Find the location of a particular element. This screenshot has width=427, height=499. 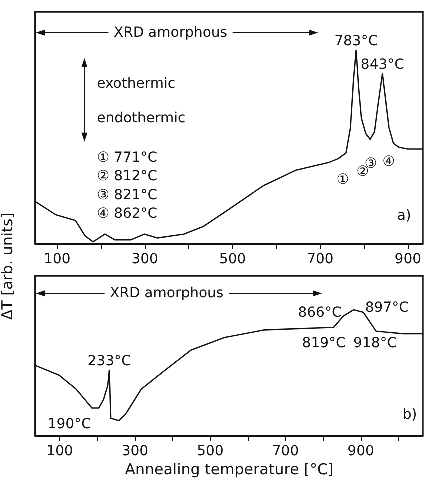

annotation: 866°C is located at coordinates (320, 312).